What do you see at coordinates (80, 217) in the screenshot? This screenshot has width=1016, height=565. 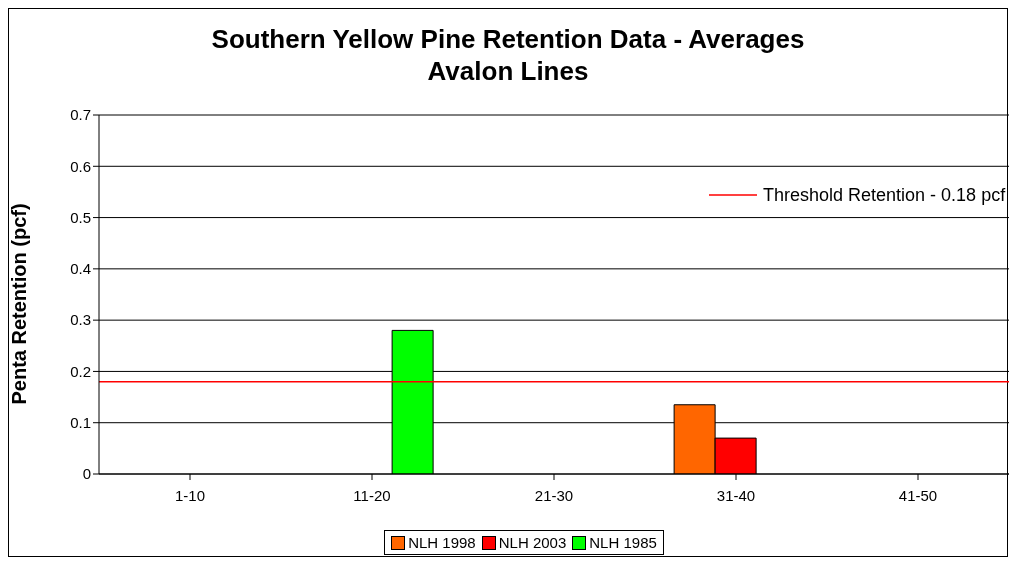 I see `y-tick-label: 0.5` at bounding box center [80, 217].